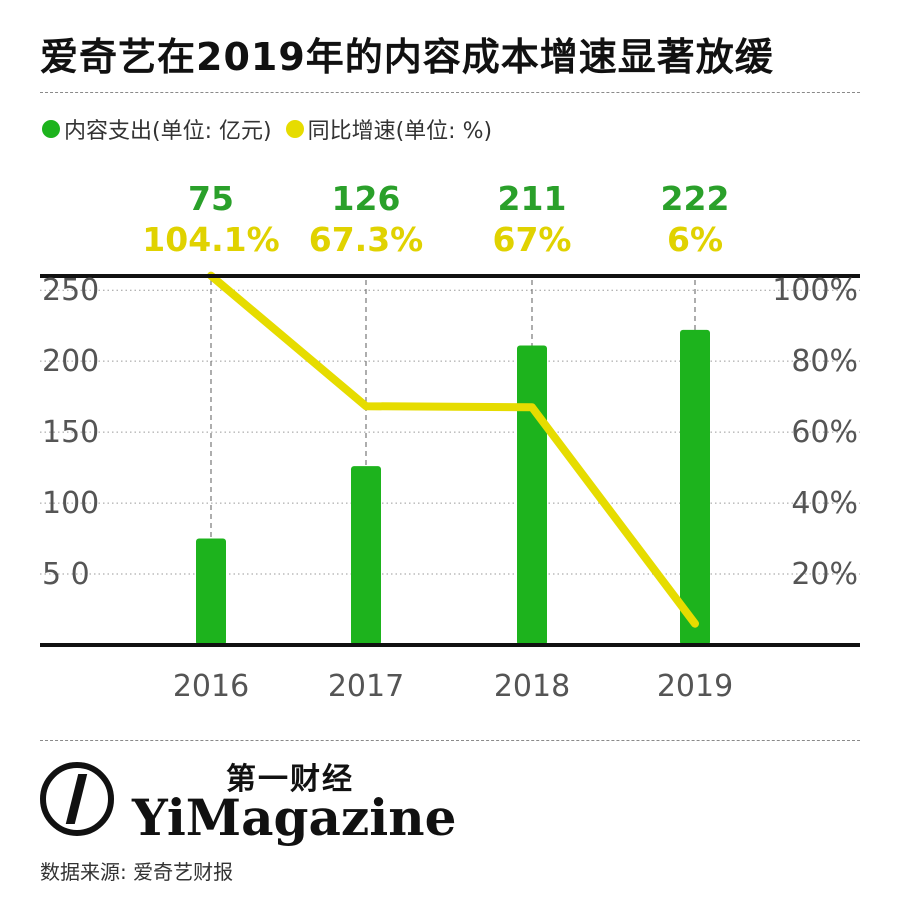 The height and width of the screenshot is (912, 900). What do you see at coordinates (450, 740) in the screenshot?
I see `footer-divider` at bounding box center [450, 740].